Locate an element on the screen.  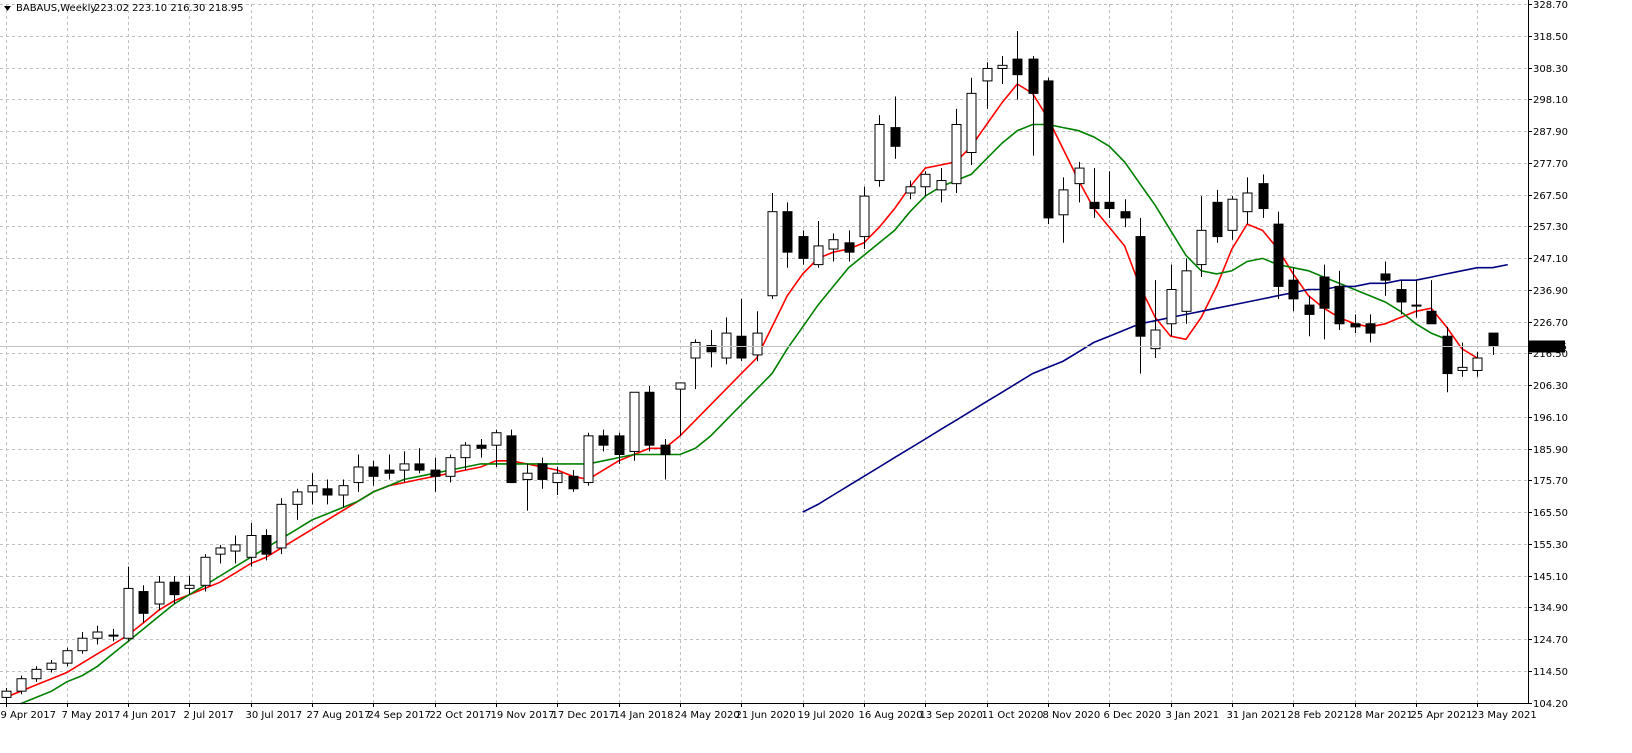
price-tick-label: 328.70 is located at coordinates (1550, 5).